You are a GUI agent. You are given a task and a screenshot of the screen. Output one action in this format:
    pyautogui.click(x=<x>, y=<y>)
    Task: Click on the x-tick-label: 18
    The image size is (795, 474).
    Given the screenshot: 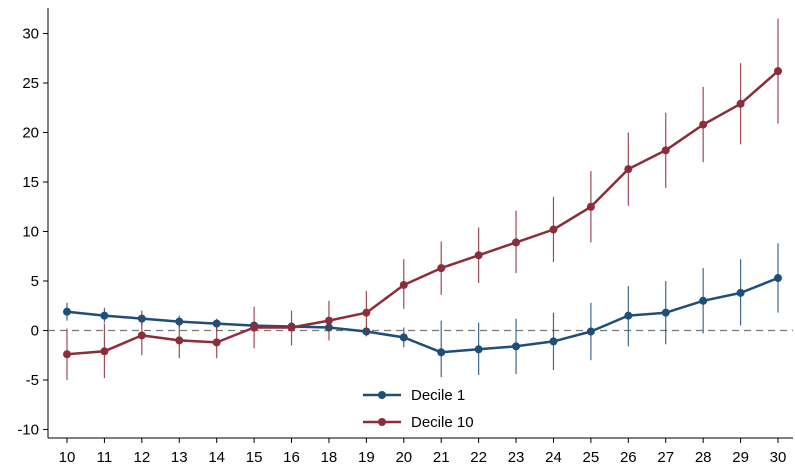 What is the action you would take?
    pyautogui.click(x=329, y=457)
    